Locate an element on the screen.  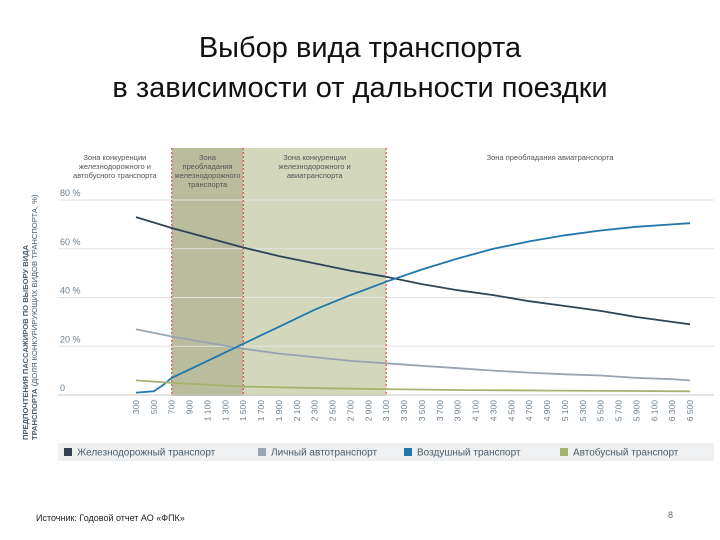
x-tick-label: 500 is located at coordinates (154, 407).